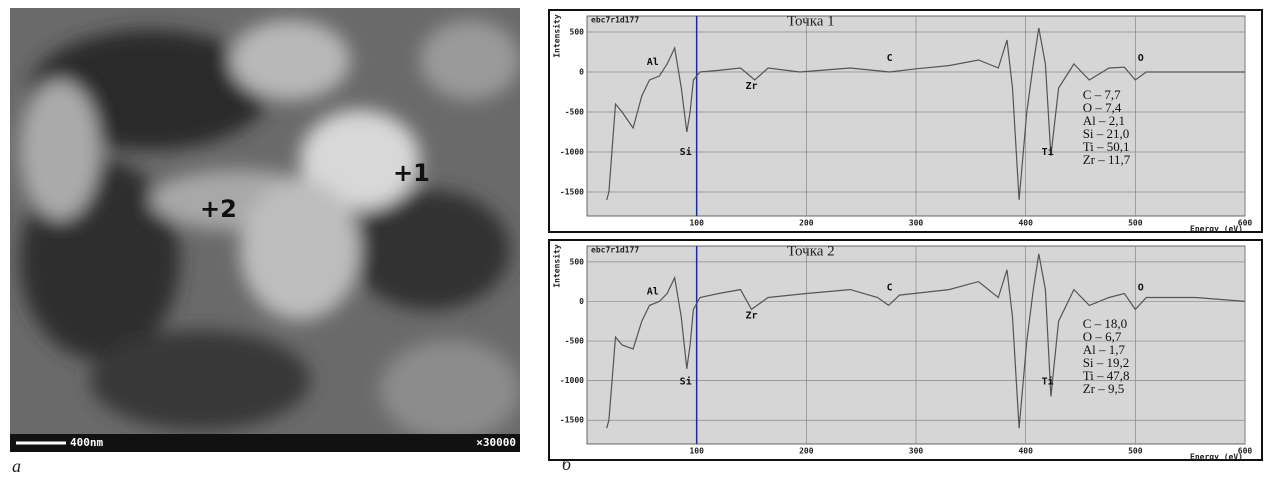  What do you see at coordinates (811, 21) in the screenshot?
I see `chart-title: Точка 1` at bounding box center [811, 21].